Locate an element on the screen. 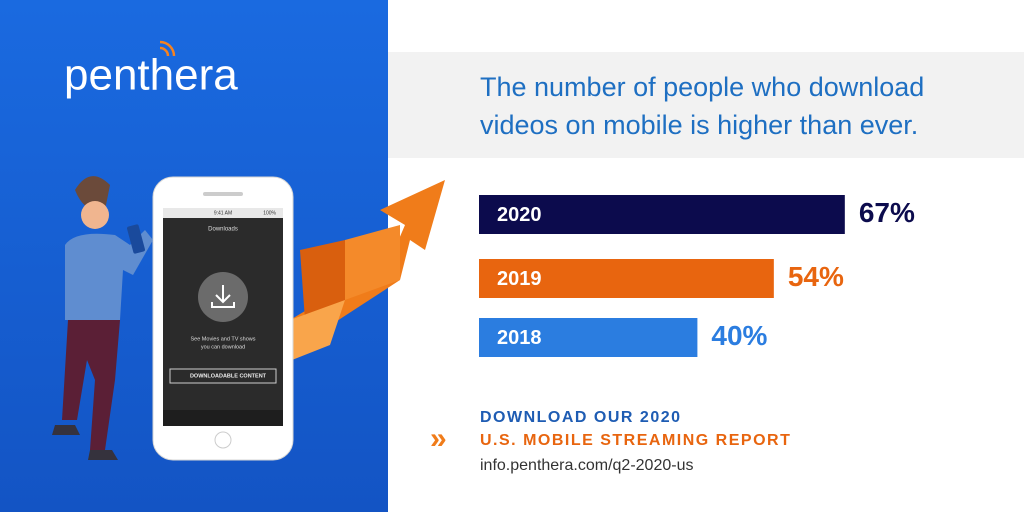 The height and width of the screenshot is (512, 1024). screen-message: you can download is located at coordinates (223, 347).